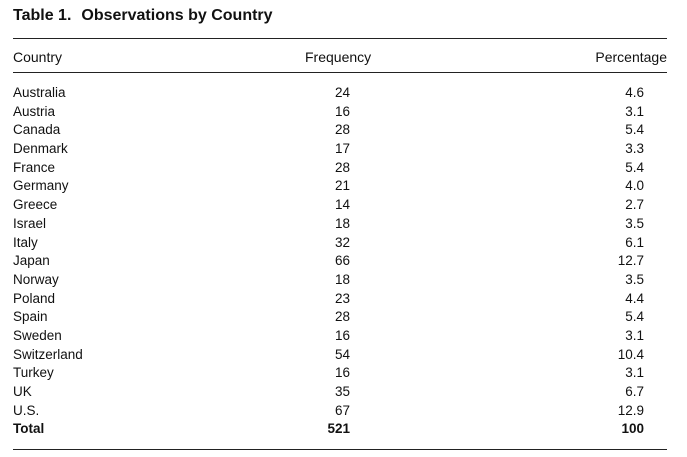  Describe the element at coordinates (338, 57) in the screenshot. I see `header-frequency: Frequency` at that location.